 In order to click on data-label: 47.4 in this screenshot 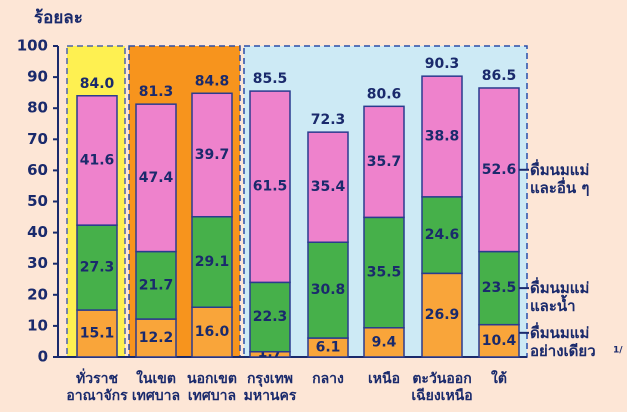, I will do `click(156, 178)`.